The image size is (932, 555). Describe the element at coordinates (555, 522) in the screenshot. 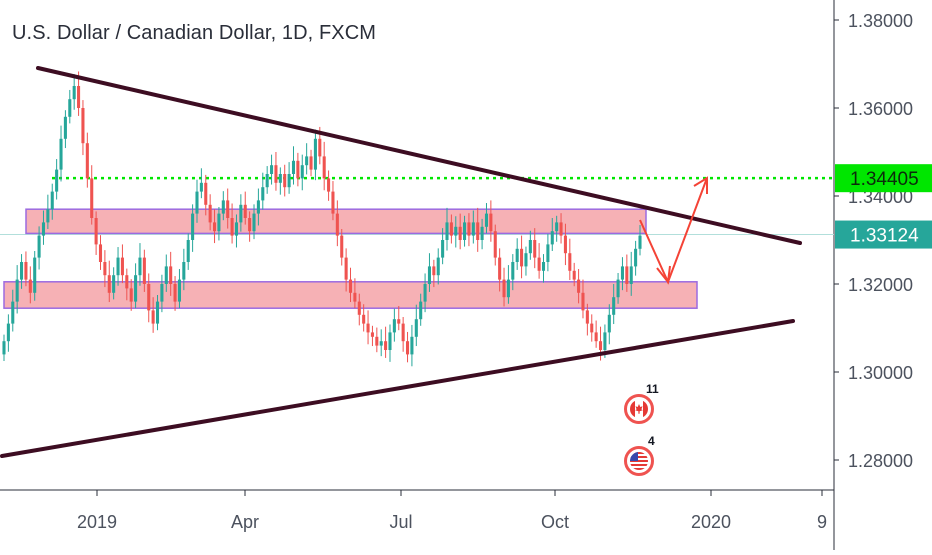

I see `x-tick-label: Oct` at that location.